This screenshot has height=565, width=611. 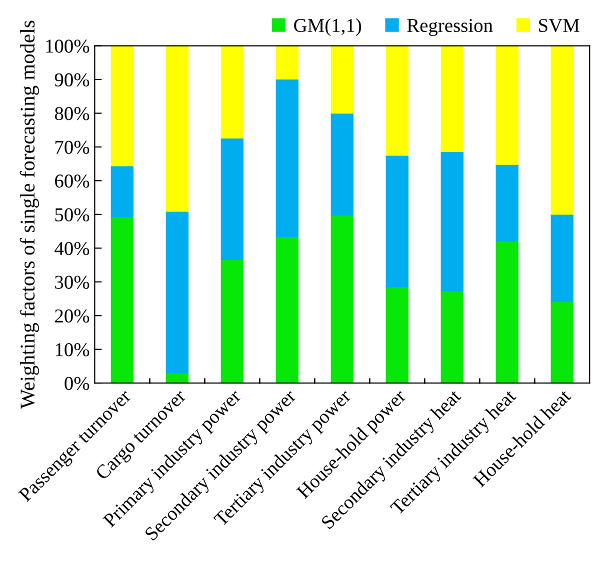 What do you see at coordinates (72, 181) in the screenshot?
I see `y-tick-label: 60%` at bounding box center [72, 181].